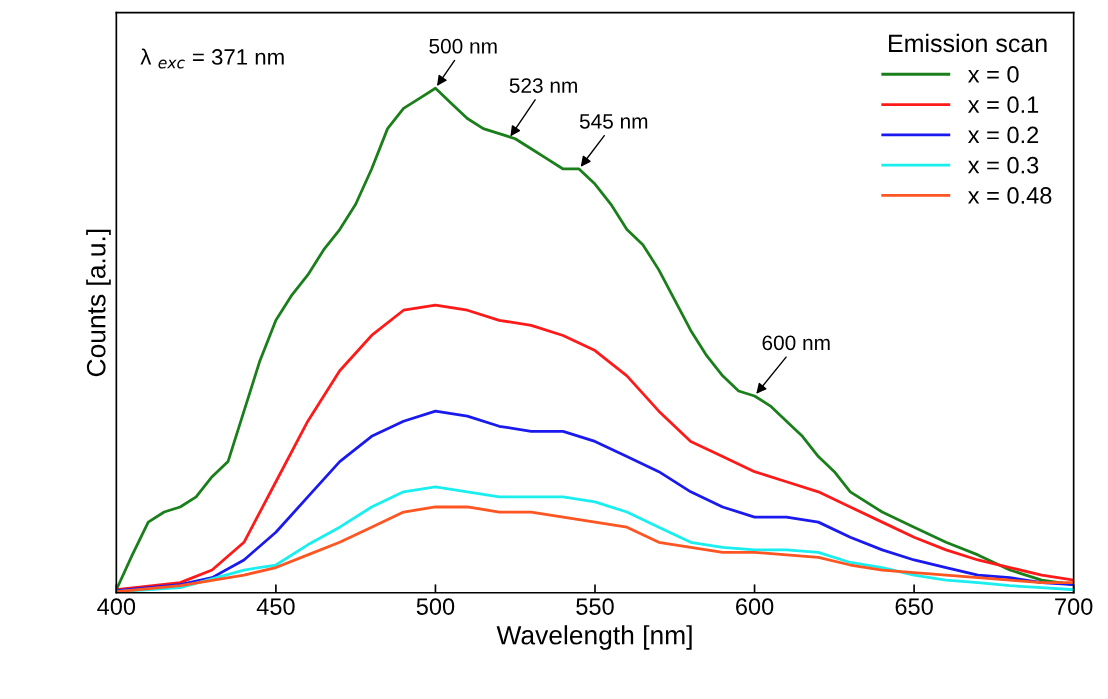  What do you see at coordinates (98, 303) in the screenshot?
I see `y-axis-title: Counts [a.u.]` at bounding box center [98, 303].